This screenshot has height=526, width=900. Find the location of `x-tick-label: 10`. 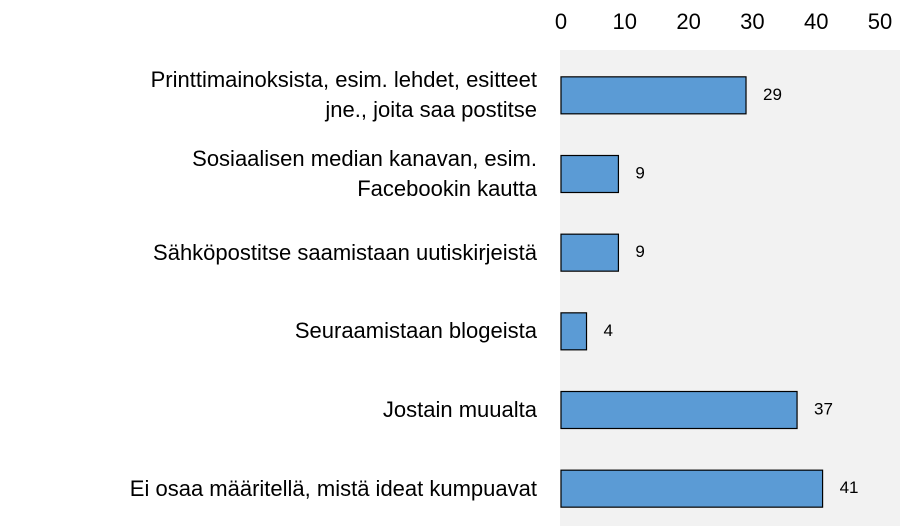

x-tick-label: 10 is located at coordinates (625, 21).